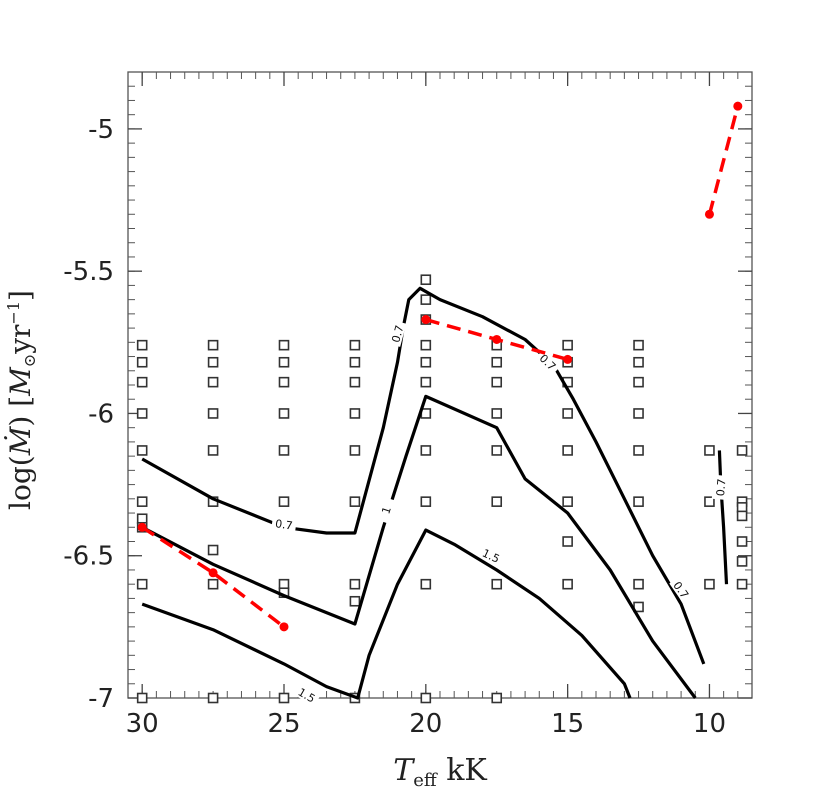  I want to click on y-tick-labels: -7 -6.5 -6 -5.5 -5, so click(88, 414).